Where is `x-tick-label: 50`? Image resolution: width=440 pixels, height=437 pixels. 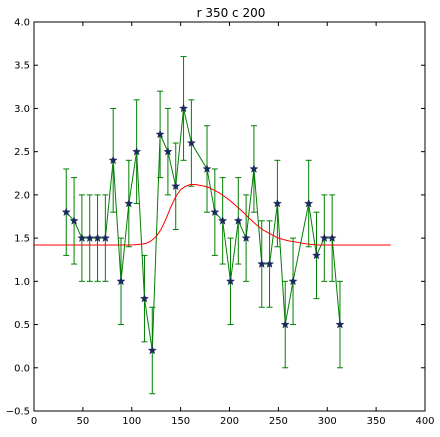
x-tick-label: 50 is located at coordinates (83, 421).